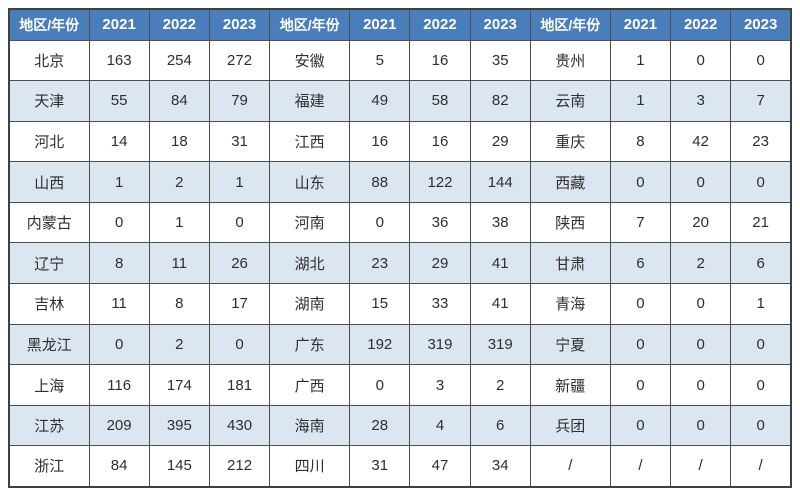  Describe the element at coordinates (239, 101) in the screenshot. I see `value-cell: 79` at that location.